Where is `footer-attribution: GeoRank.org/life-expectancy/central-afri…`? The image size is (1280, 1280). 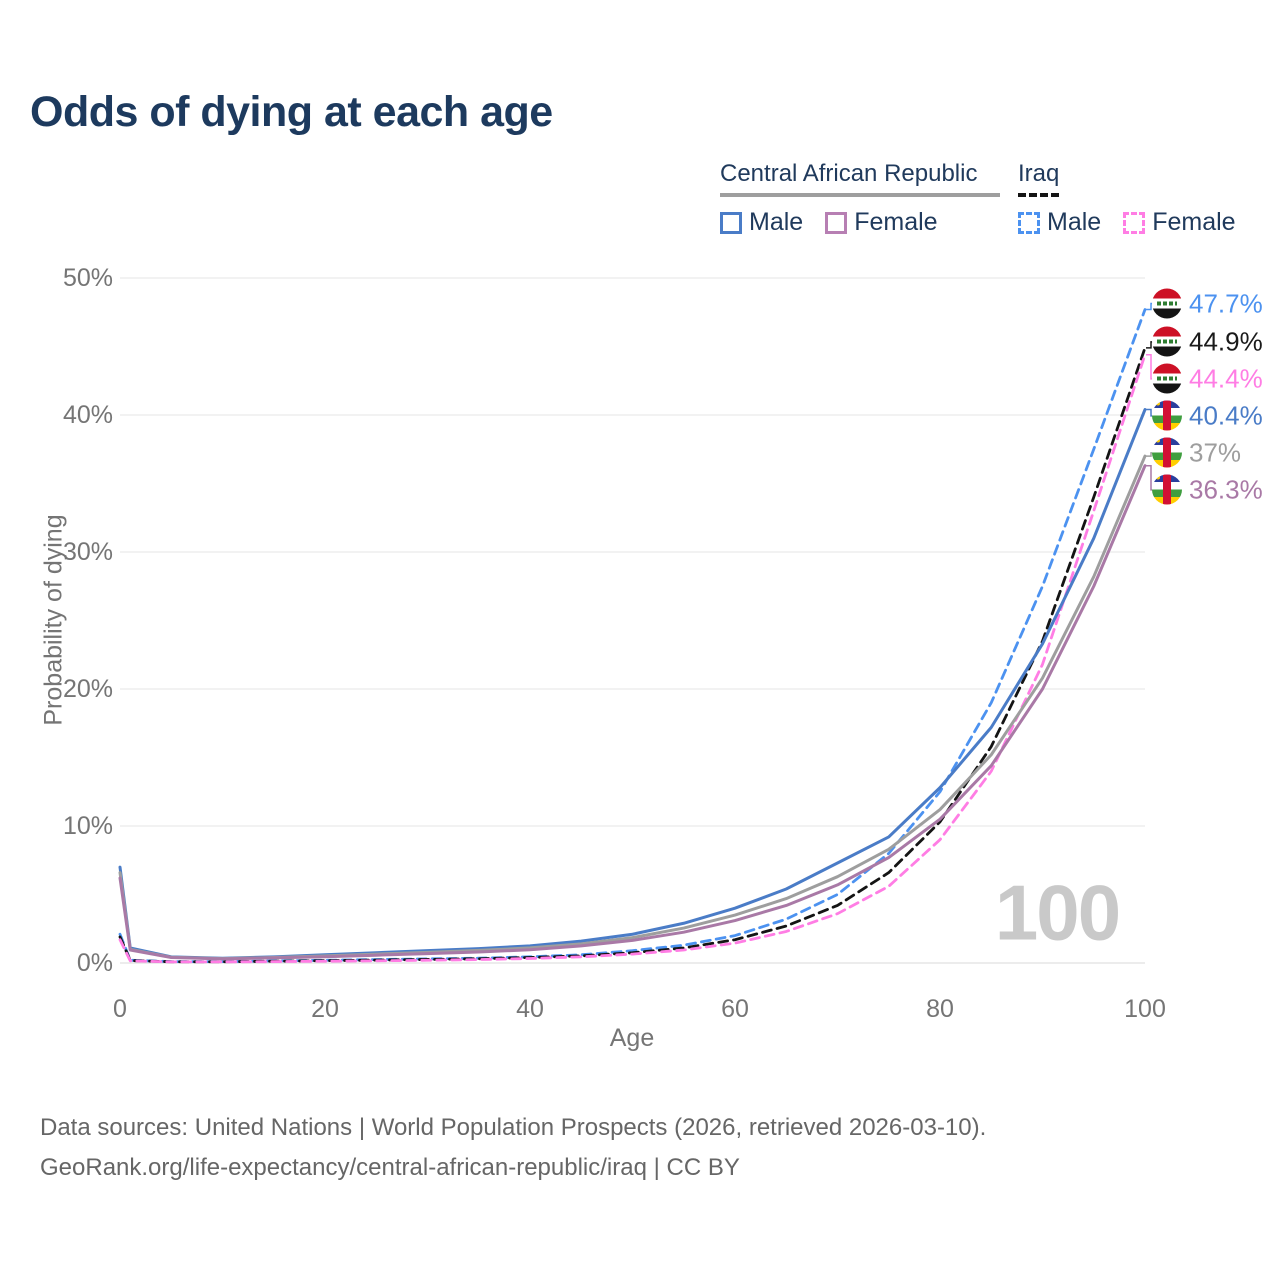 footer-attribution: GeoRank.org/life-expectancy/central-afri… is located at coordinates (390, 1167).